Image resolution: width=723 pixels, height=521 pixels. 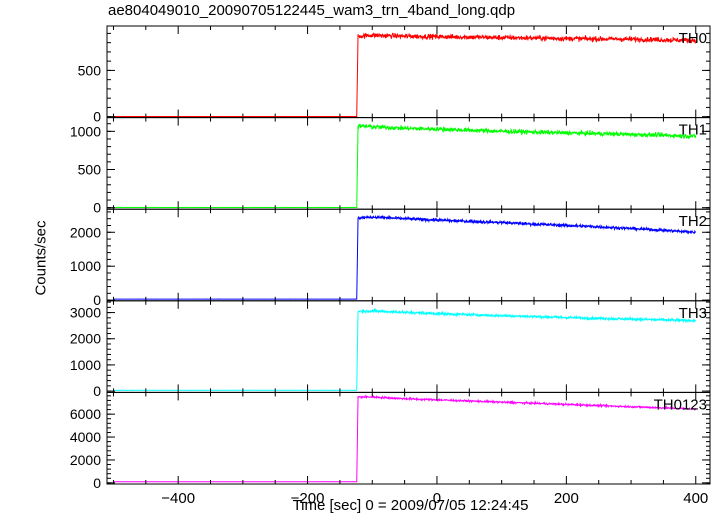 What do you see at coordinates (41, 258) in the screenshot?
I see `y-axis-label: Counts/sec` at bounding box center [41, 258].